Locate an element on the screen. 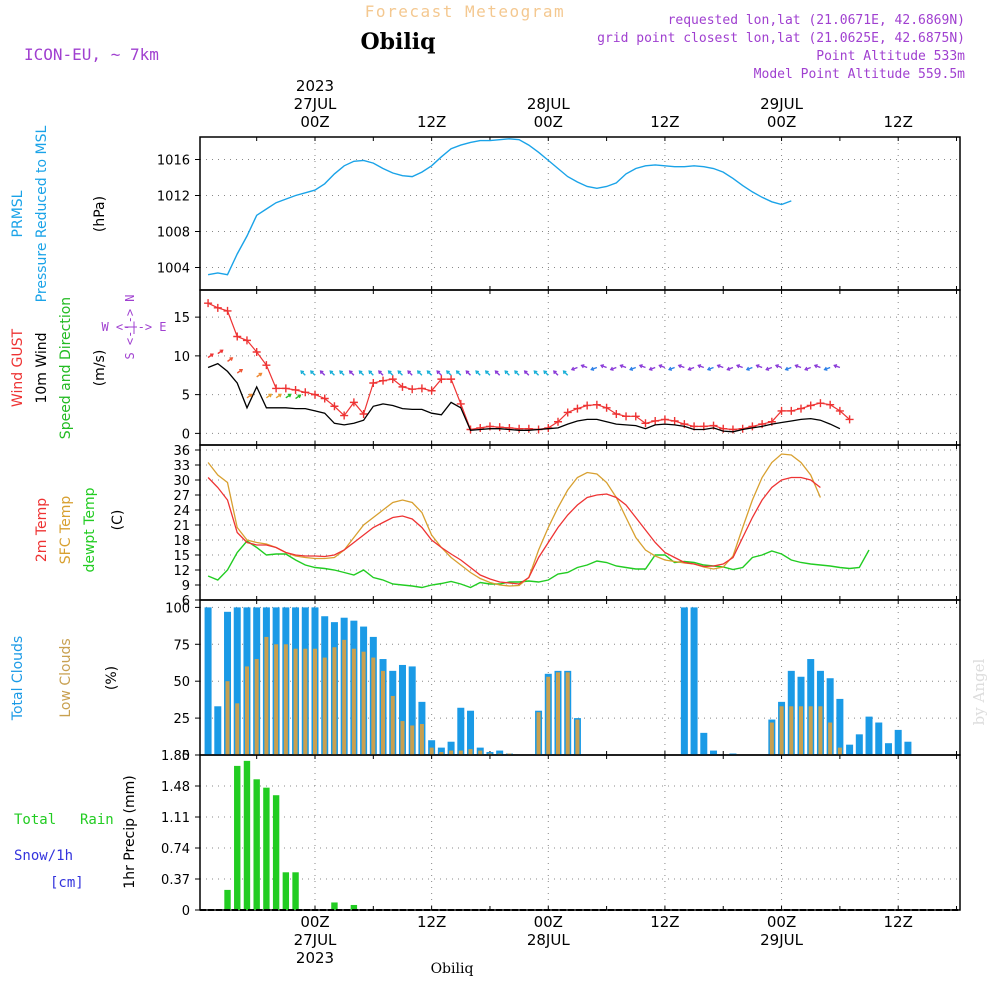 The width and height of the screenshot is (1000, 1000). bottom-axis-label: 00Z is located at coordinates (314, 922).